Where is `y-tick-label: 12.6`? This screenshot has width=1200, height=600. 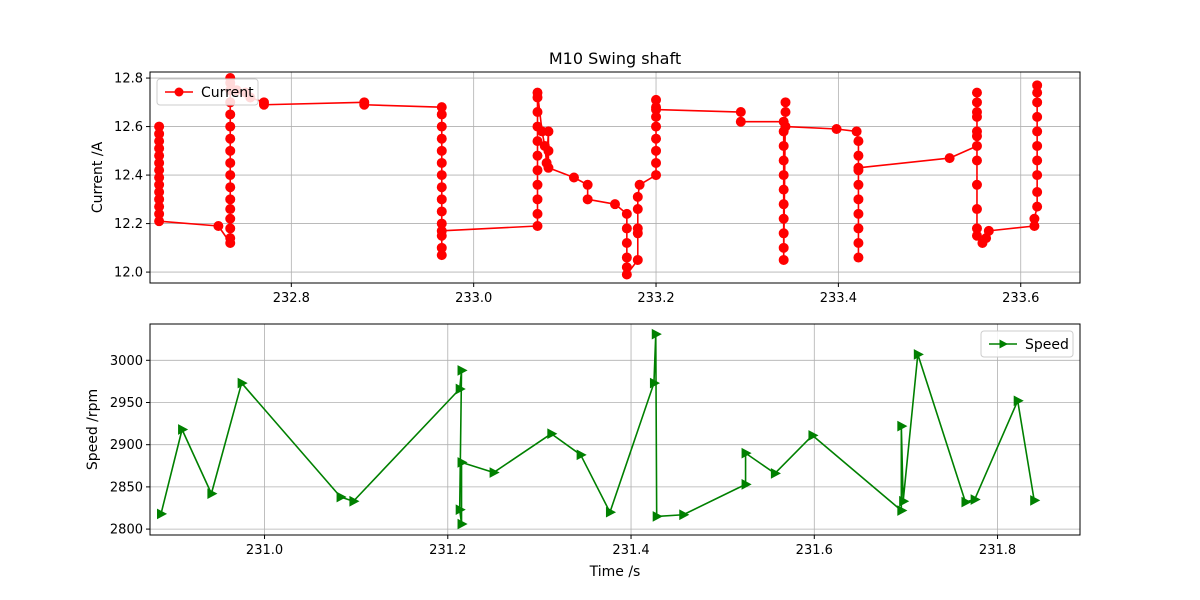 y-tick-label: 12.6 is located at coordinates (128, 127).